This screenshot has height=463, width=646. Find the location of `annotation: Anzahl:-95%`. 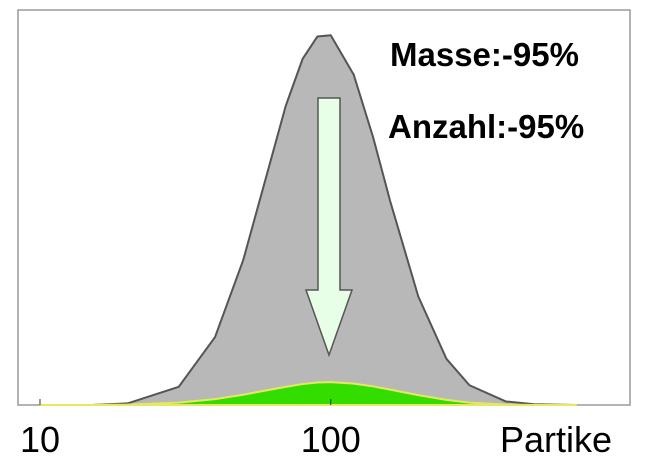

annotation: Anzahl:-95% is located at coordinates (486, 126).